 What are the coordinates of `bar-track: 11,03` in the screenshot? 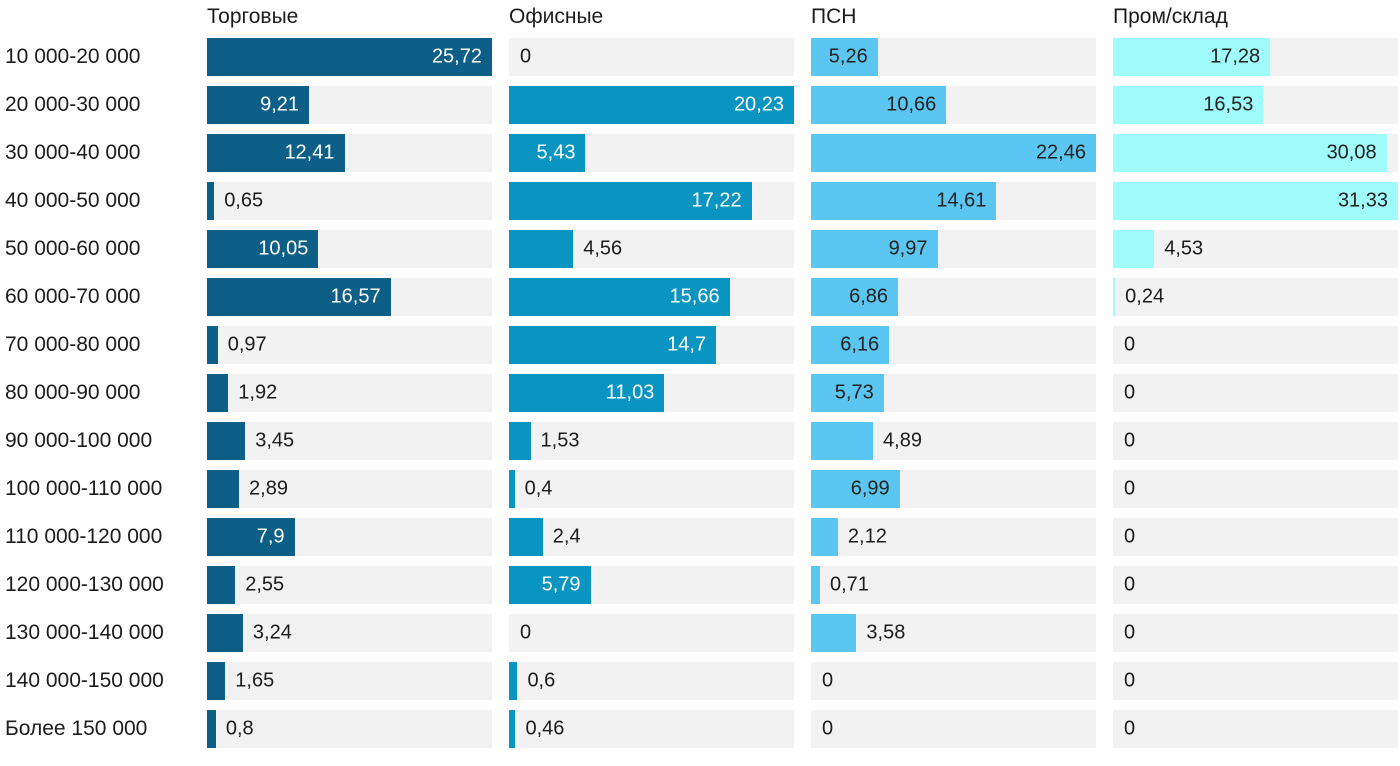 It's located at (651, 393).